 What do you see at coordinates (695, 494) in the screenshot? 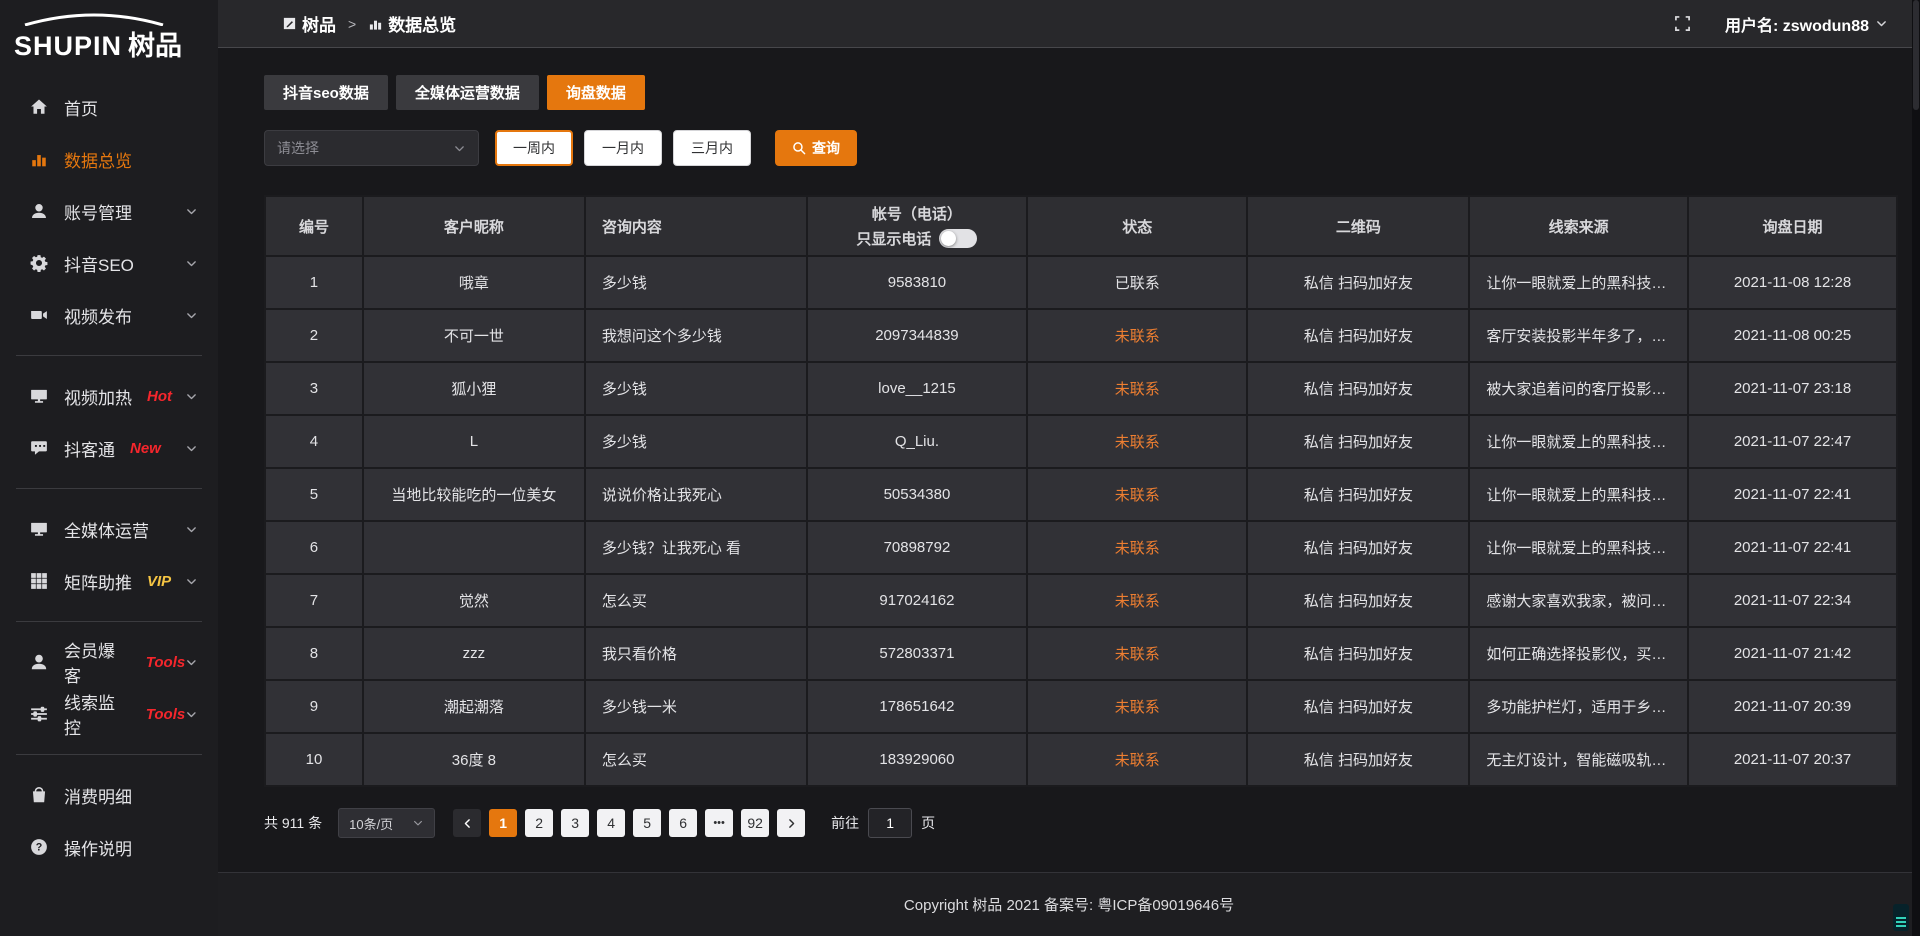
I see `cell-content: 说说价格让我死心` at bounding box center [695, 494].